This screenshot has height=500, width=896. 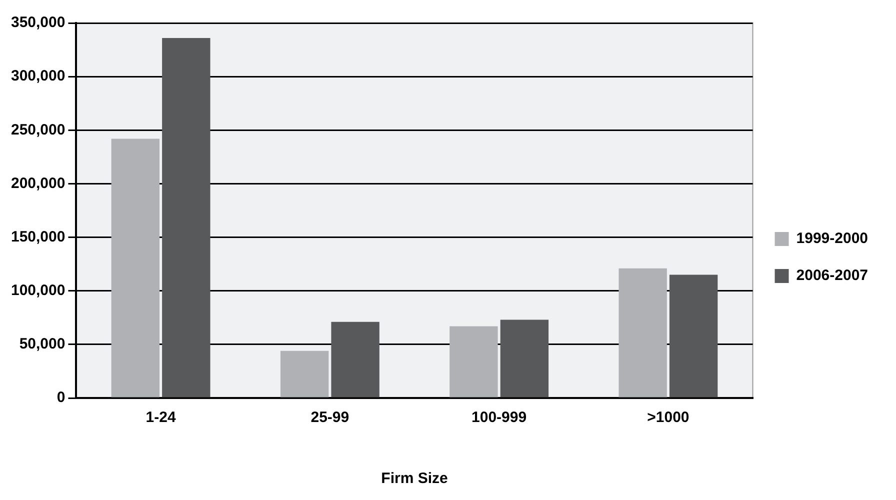 What do you see at coordinates (668, 417) in the screenshot?
I see `x-tick-label: >1000` at bounding box center [668, 417].